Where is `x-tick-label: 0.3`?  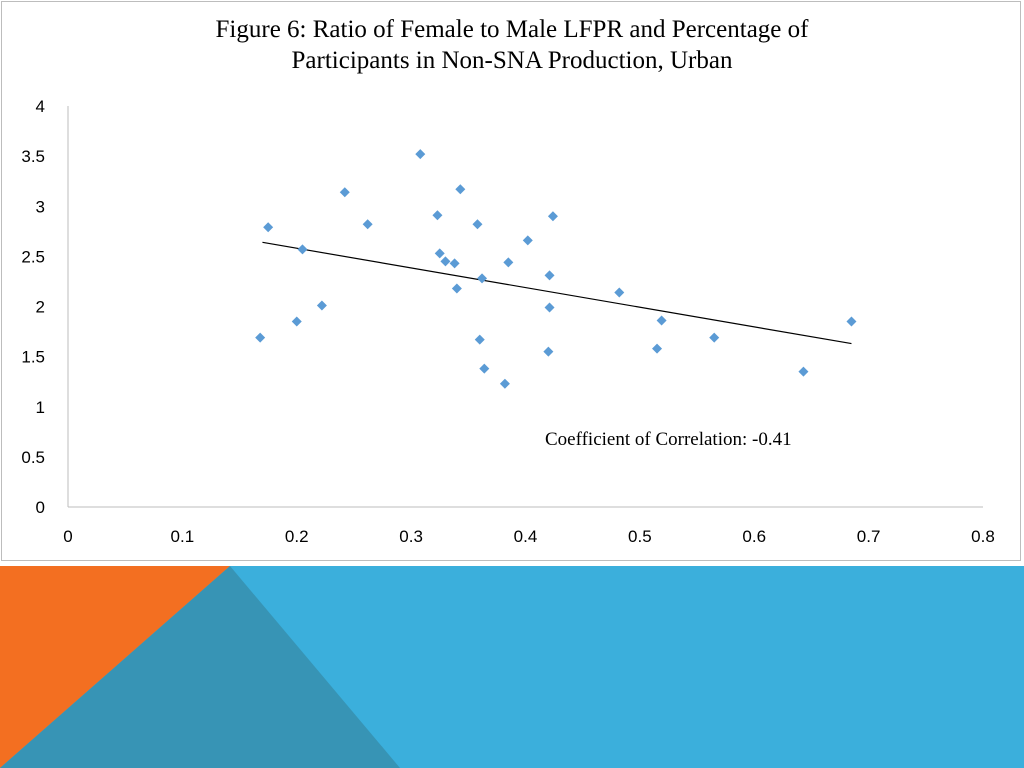
x-tick-label: 0.3 is located at coordinates (411, 536).